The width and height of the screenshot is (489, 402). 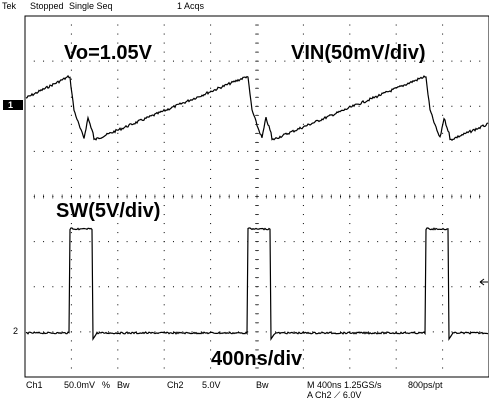 What do you see at coordinates (483, 282) in the screenshot?
I see `trigger-level-arrow` at bounding box center [483, 282].